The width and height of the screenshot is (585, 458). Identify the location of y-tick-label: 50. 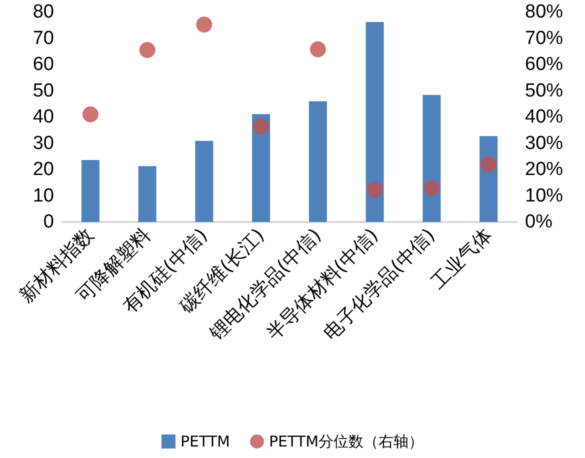
(43, 91).